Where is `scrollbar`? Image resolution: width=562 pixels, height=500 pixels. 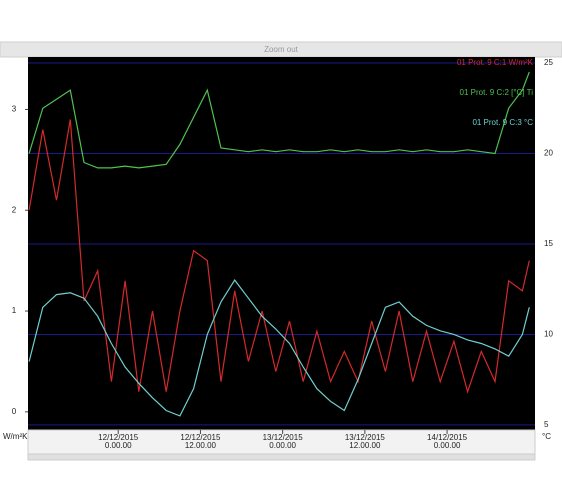 scrollbar is located at coordinates (281, 457).